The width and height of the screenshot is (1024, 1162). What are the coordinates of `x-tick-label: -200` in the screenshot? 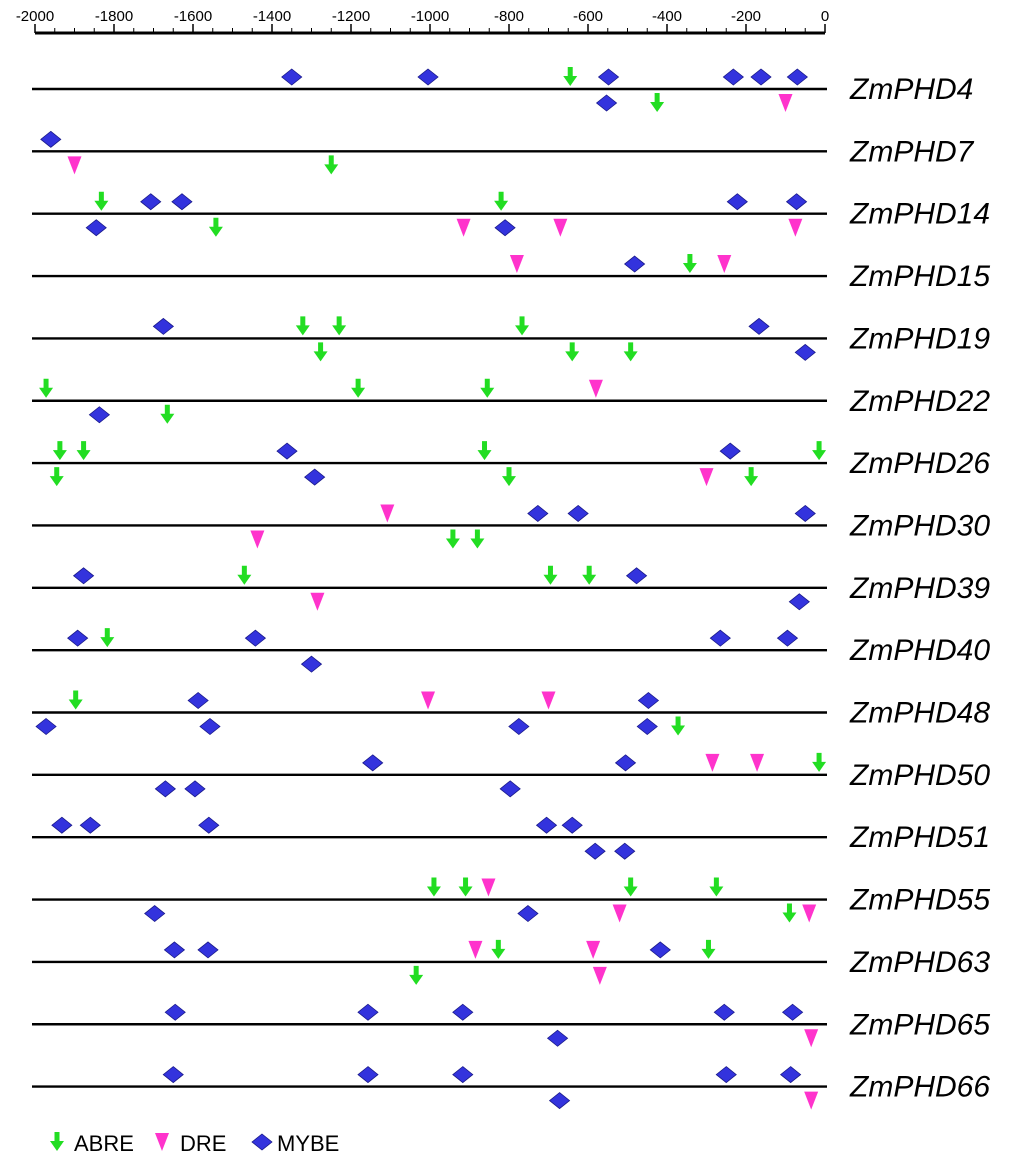 It's located at (746, 16).